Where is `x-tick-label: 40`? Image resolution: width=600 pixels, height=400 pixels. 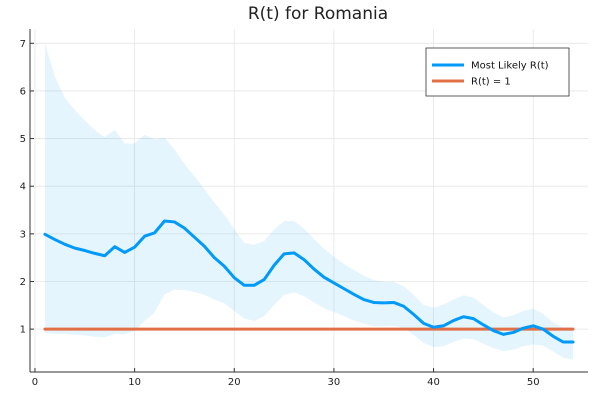 x-tick-label: 40 is located at coordinates (433, 382).